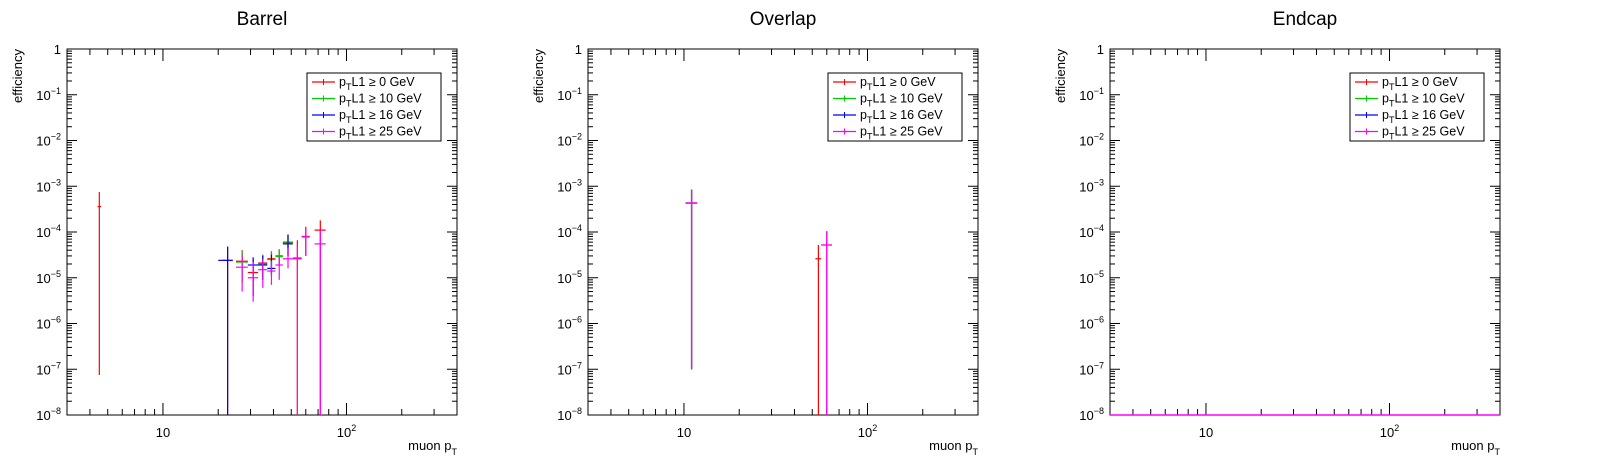 This screenshot has width=1598, height=476. Describe the element at coordinates (783, 19) in the screenshot. I see `chart-title: Overlap` at that location.